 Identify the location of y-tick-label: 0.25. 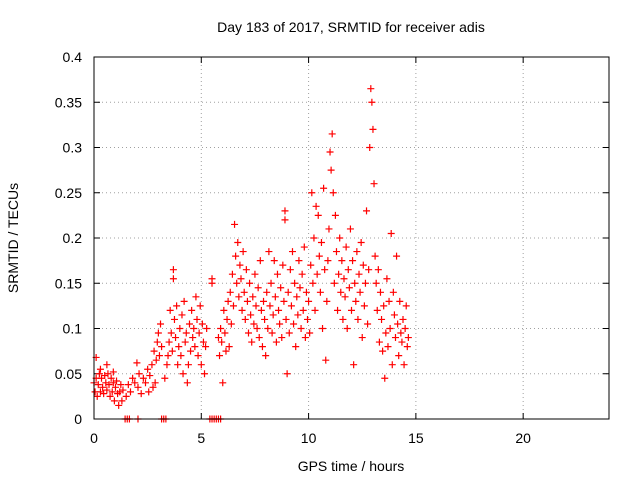
(68, 193).